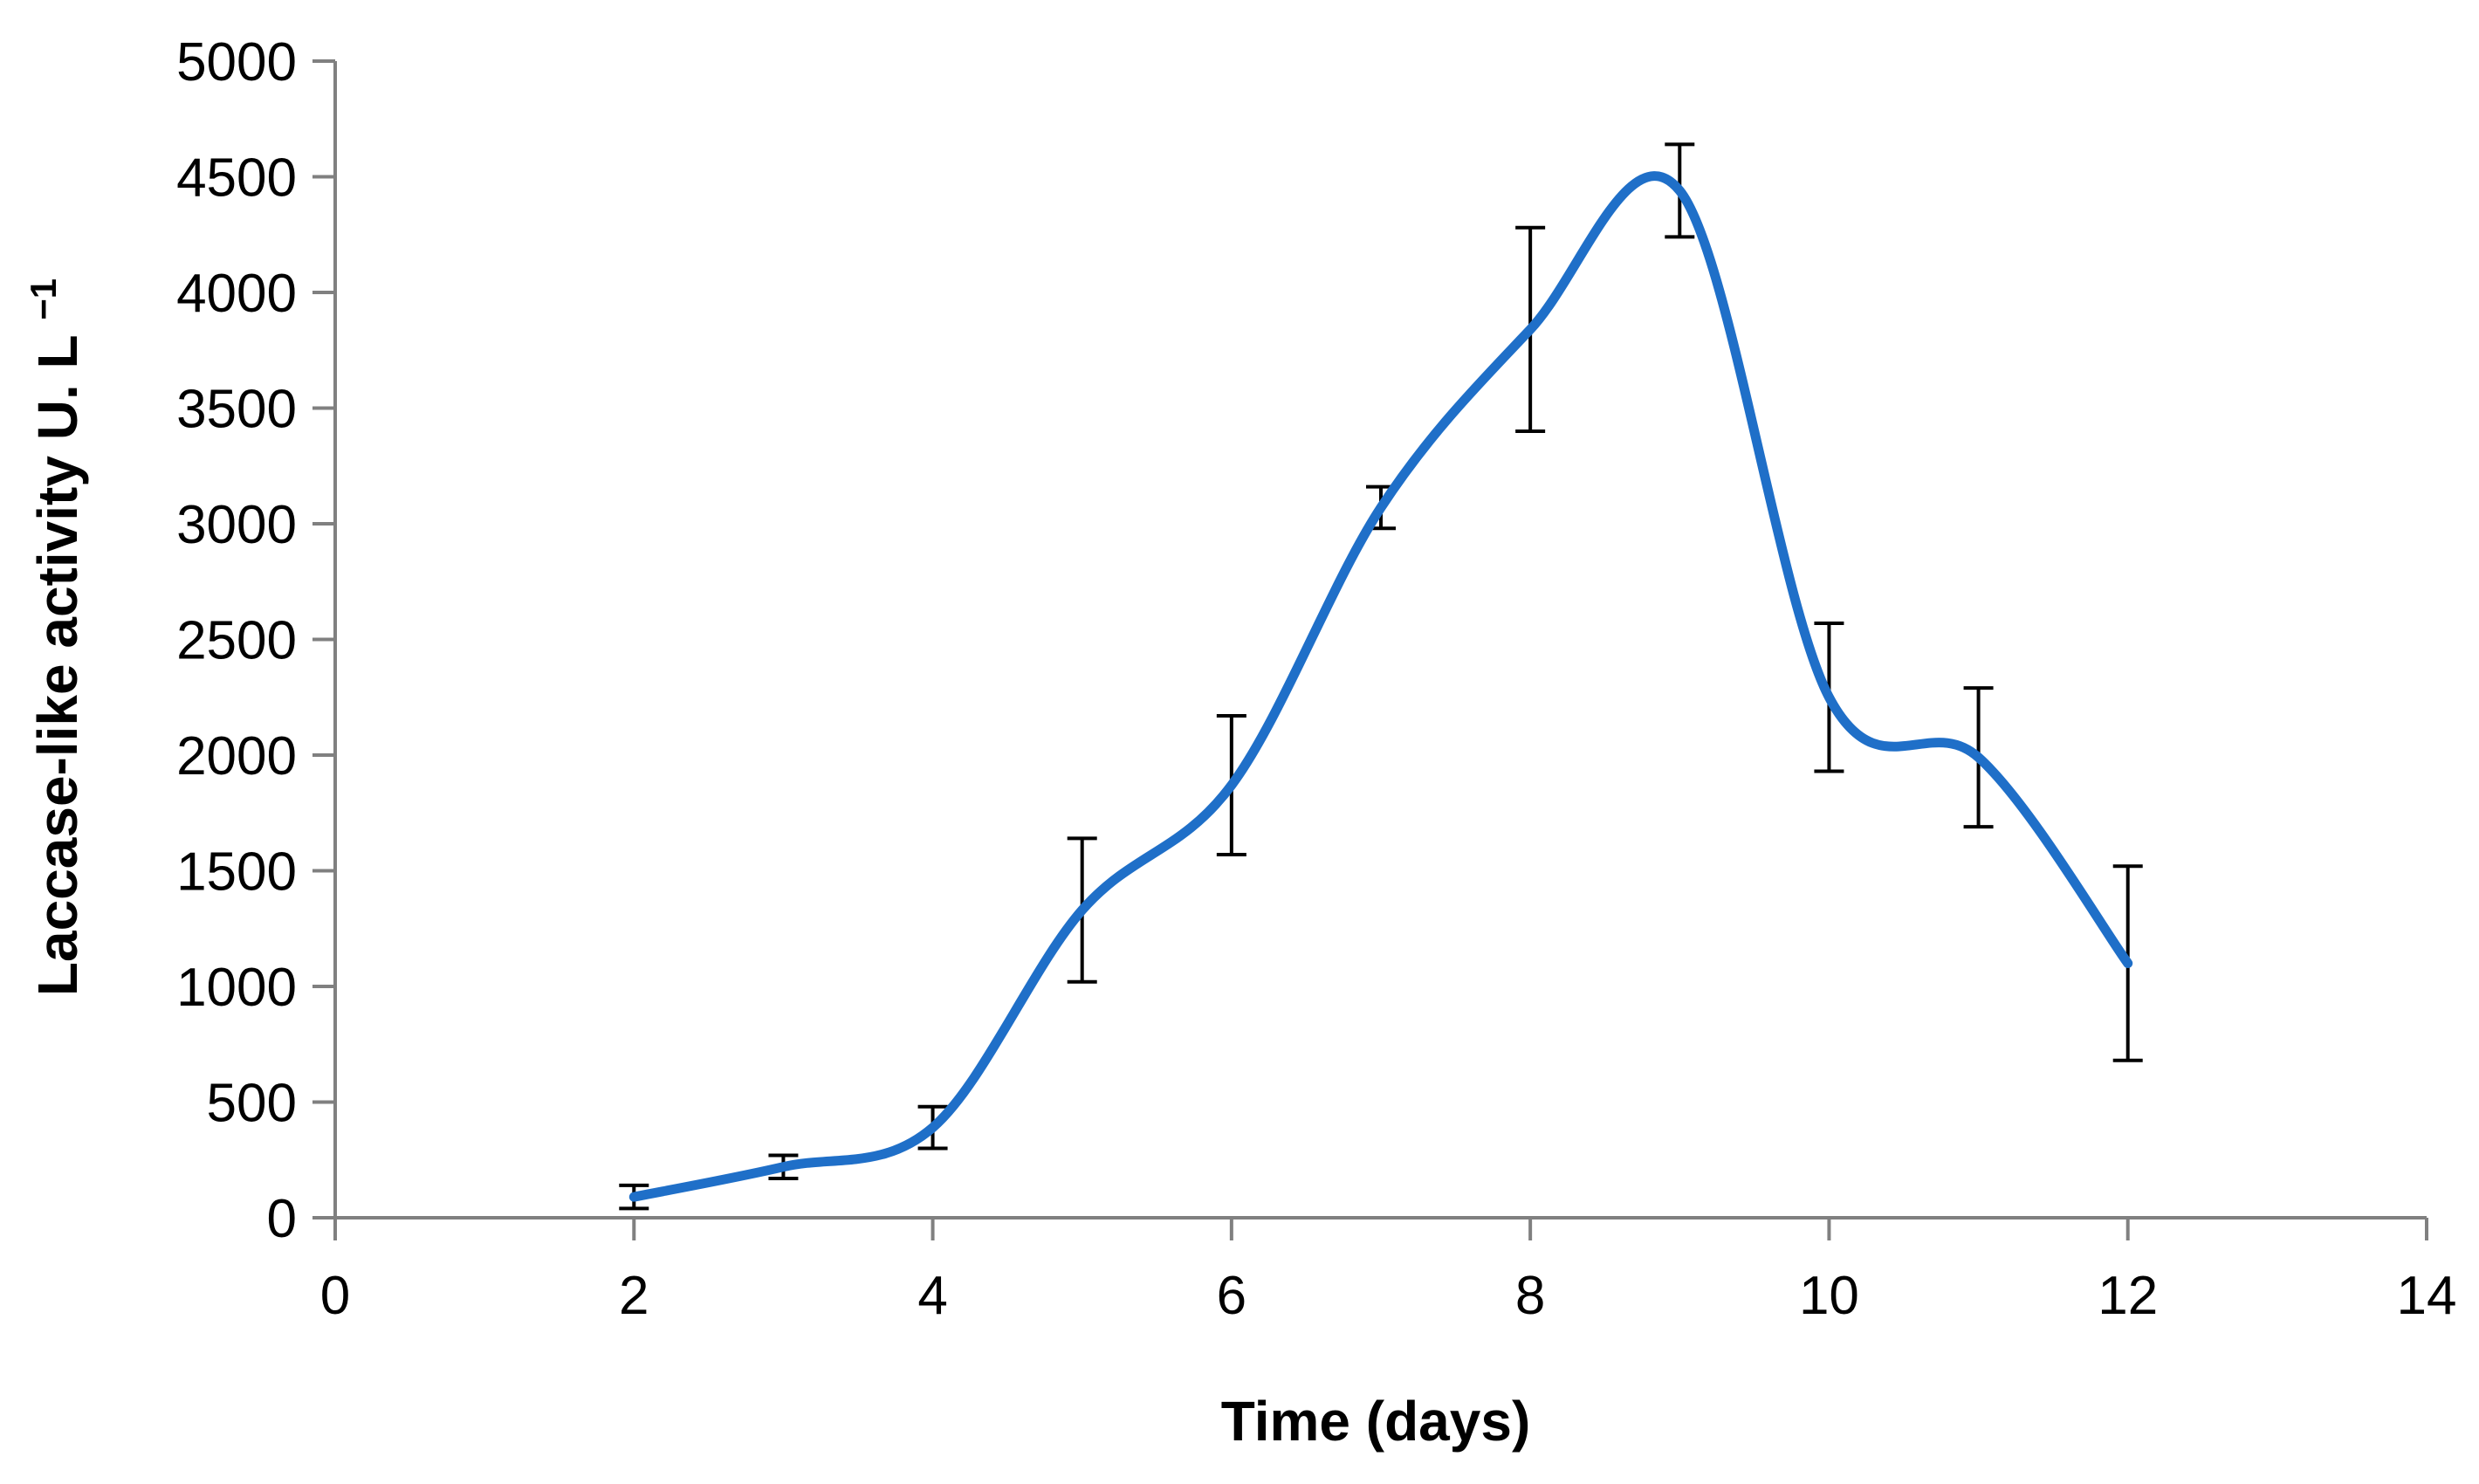 The height and width of the screenshot is (1484, 2479). What do you see at coordinates (237, 179) in the screenshot?
I see `y-tick-label: 4500` at bounding box center [237, 179].